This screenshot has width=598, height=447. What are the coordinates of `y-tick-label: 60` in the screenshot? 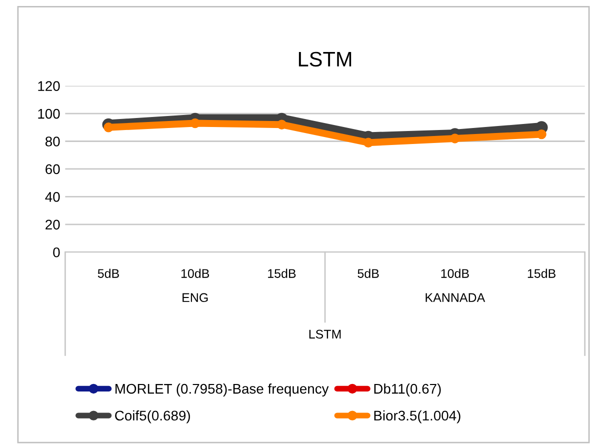 It's located at (53, 169).